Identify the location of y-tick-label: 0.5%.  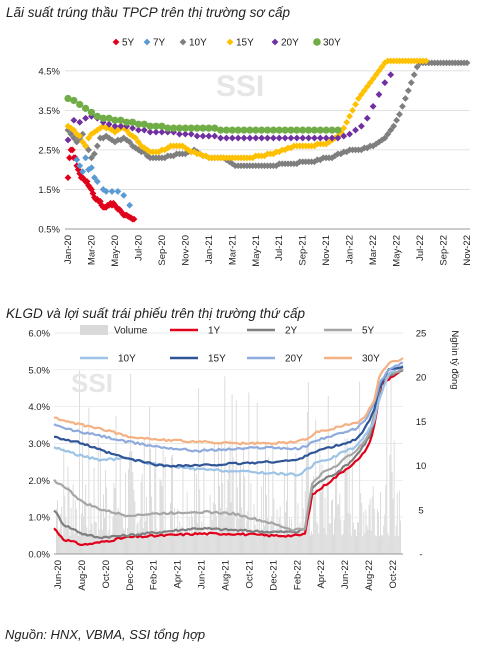
(49, 230).